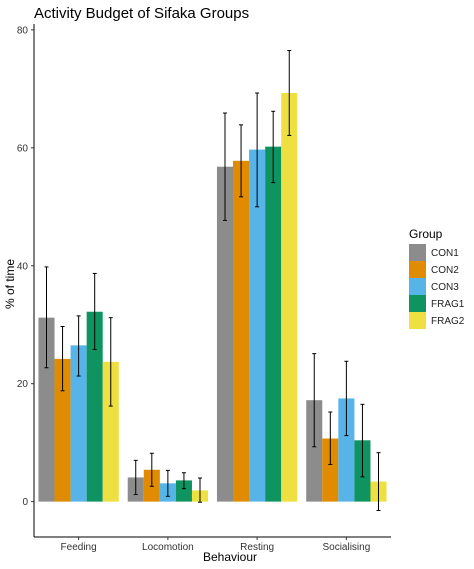  What do you see at coordinates (437, 278) in the screenshot?
I see `legend: Group CON1 CON2 CON3 FRAG1 FRAG2` at bounding box center [437, 278].